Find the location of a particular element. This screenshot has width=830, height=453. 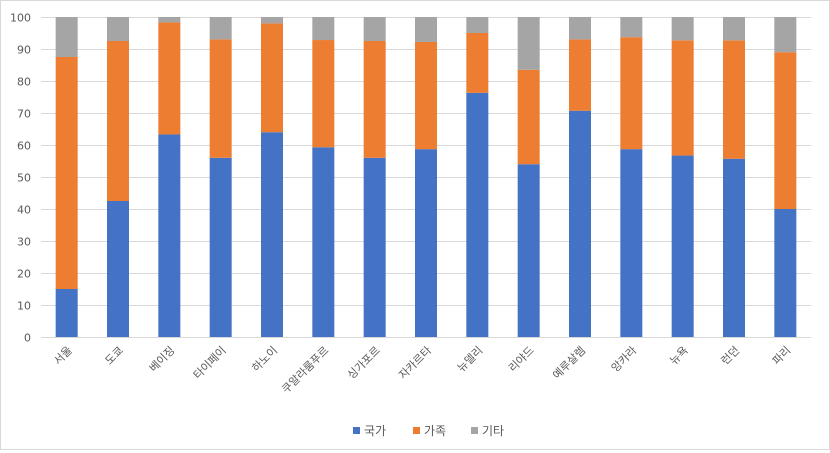

x-tick-label: 서울 is located at coordinates (63, 356).